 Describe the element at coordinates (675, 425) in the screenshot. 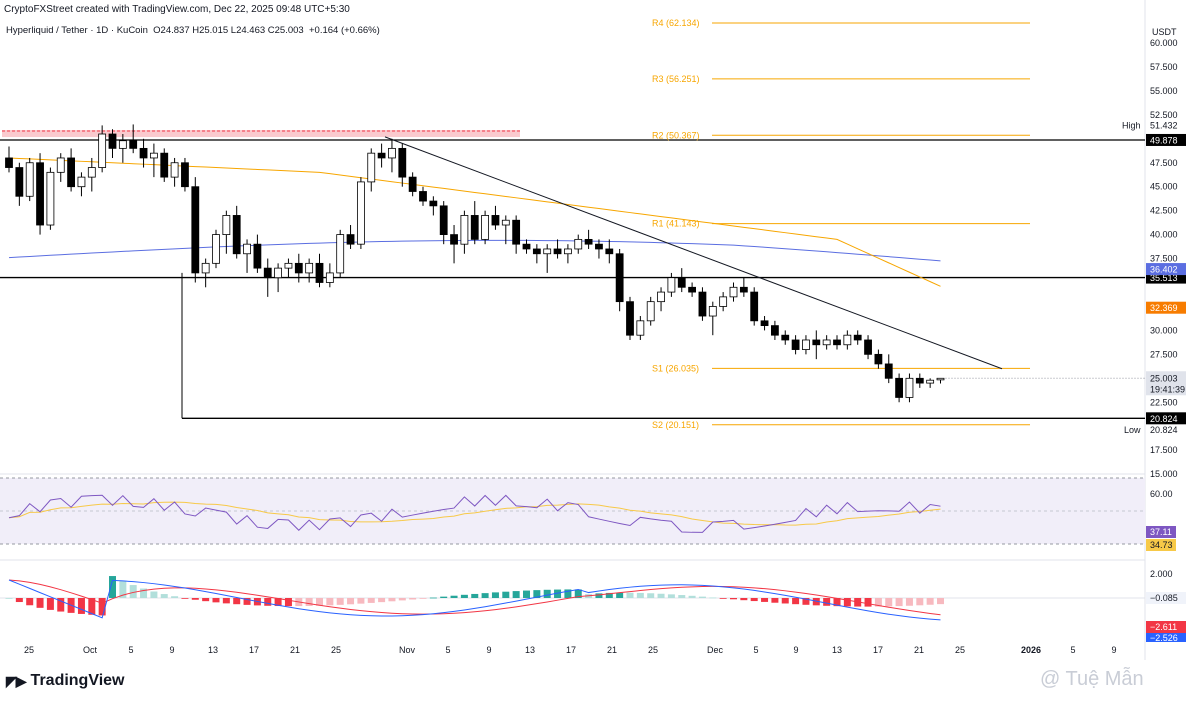

I see `pivot-level-label: S2 (20.151)` at that location.